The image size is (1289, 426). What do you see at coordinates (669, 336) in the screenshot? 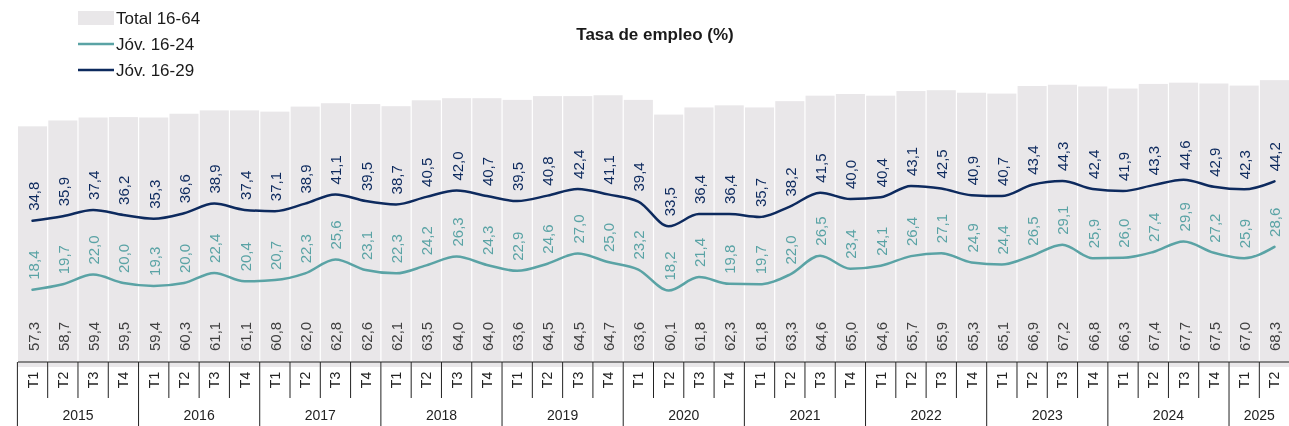
I see `data-label: 60,1` at bounding box center [669, 336].